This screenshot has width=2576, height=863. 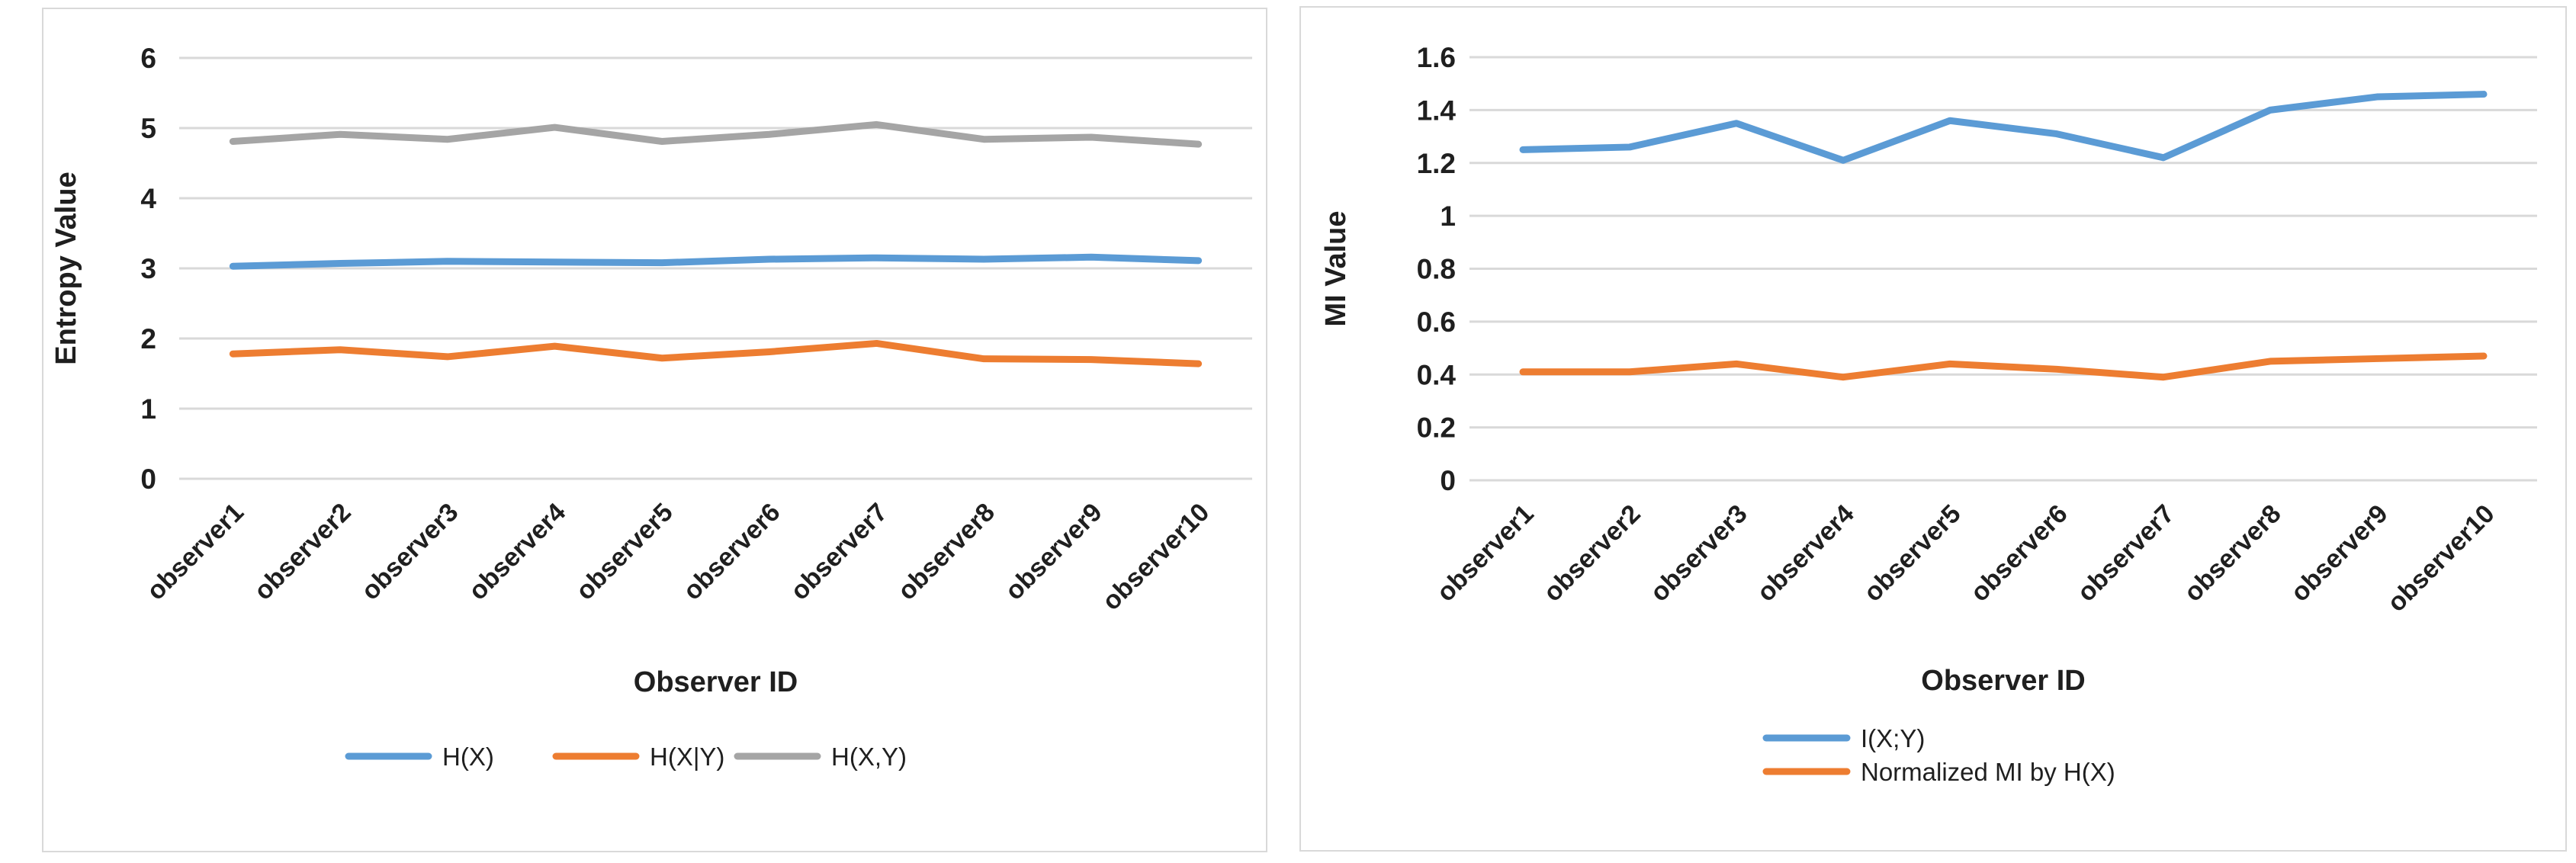 I want to click on y-tick-label: 1.6, so click(x=1436, y=57).